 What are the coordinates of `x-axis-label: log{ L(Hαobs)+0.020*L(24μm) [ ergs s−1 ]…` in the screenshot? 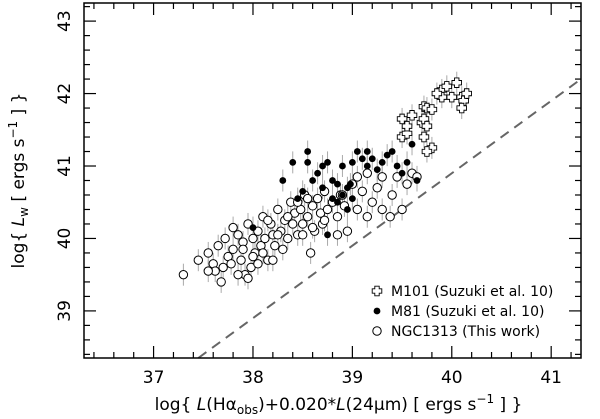 It's located at (339, 404).